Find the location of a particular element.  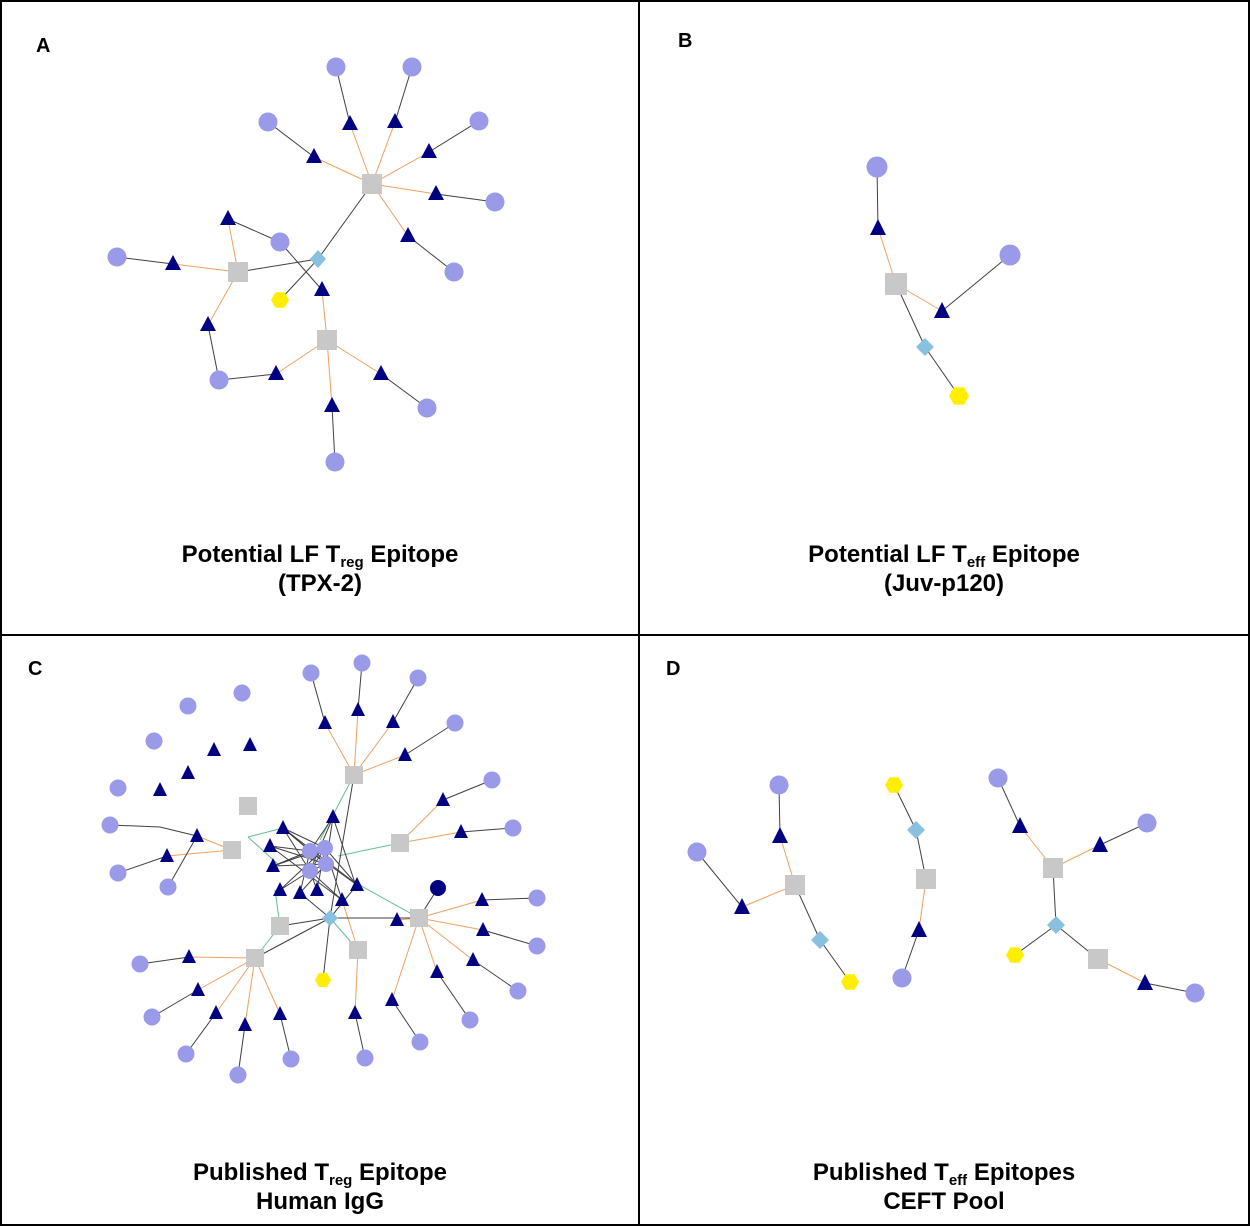

panel-caption: Potential LF Treg Epitope (TPX-2) is located at coordinates (320, 569).